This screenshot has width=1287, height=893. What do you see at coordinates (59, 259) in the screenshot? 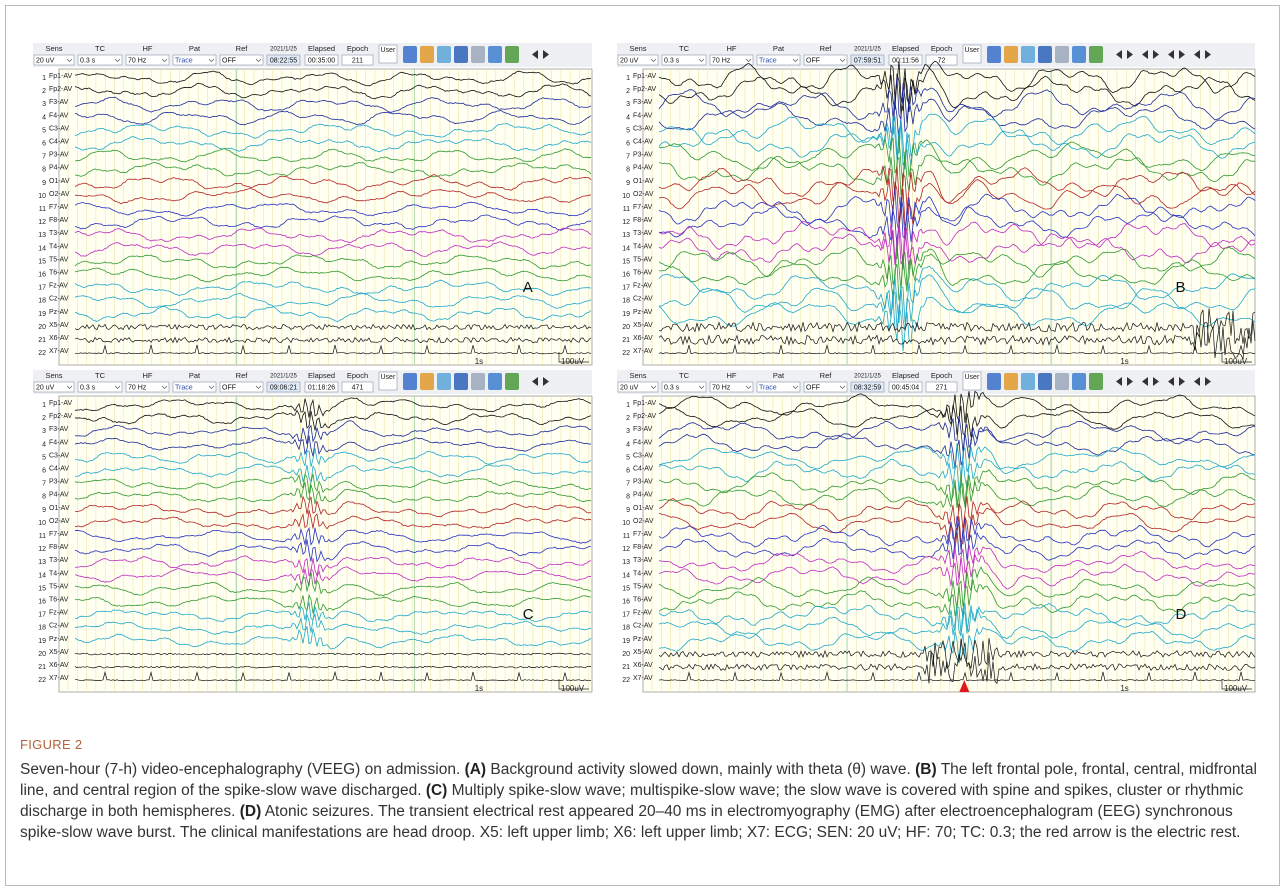
I see `channel-label: T5-AV` at bounding box center [59, 259].